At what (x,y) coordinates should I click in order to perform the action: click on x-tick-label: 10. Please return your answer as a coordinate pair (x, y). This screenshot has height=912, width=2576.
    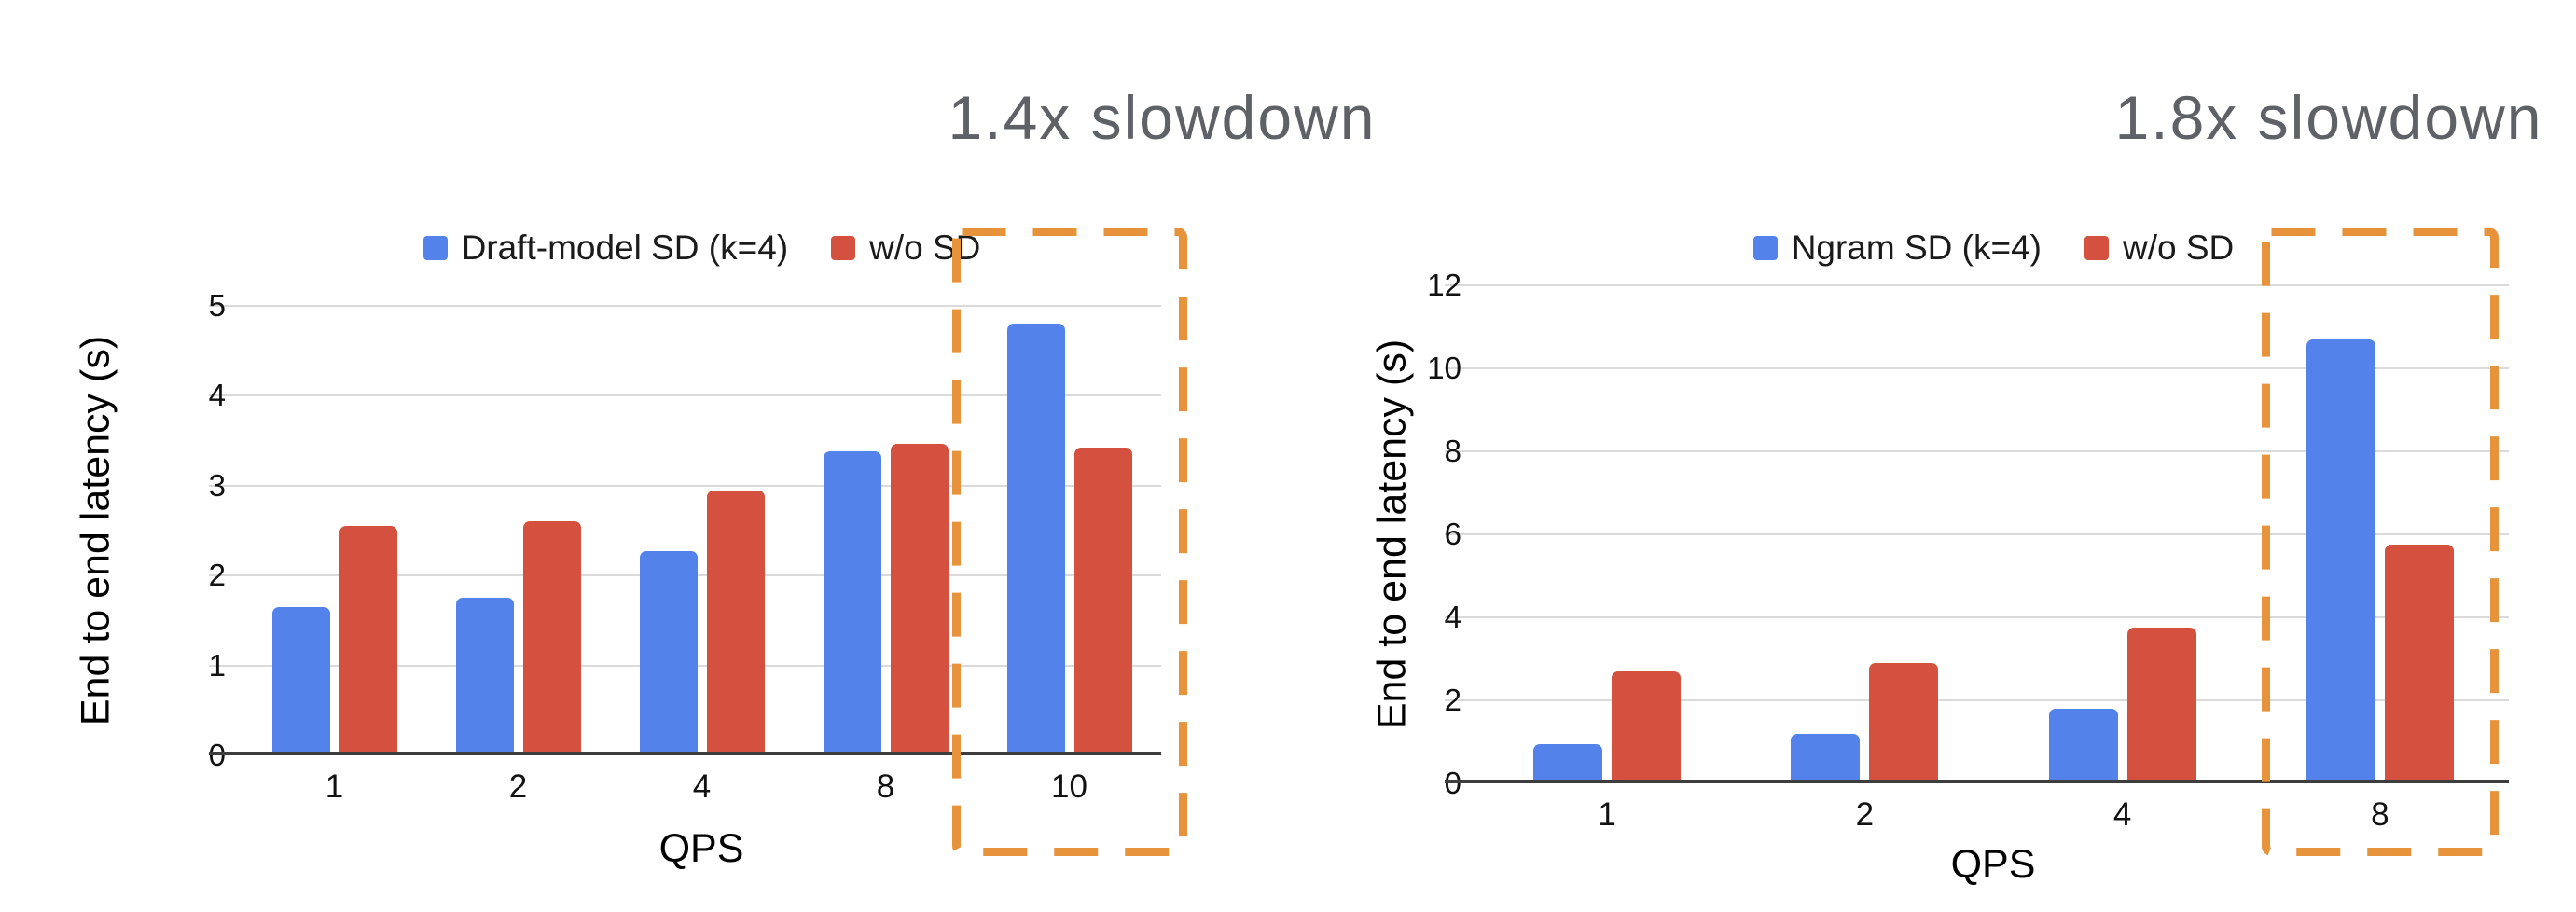
    Looking at the image, I should click on (1069, 786).